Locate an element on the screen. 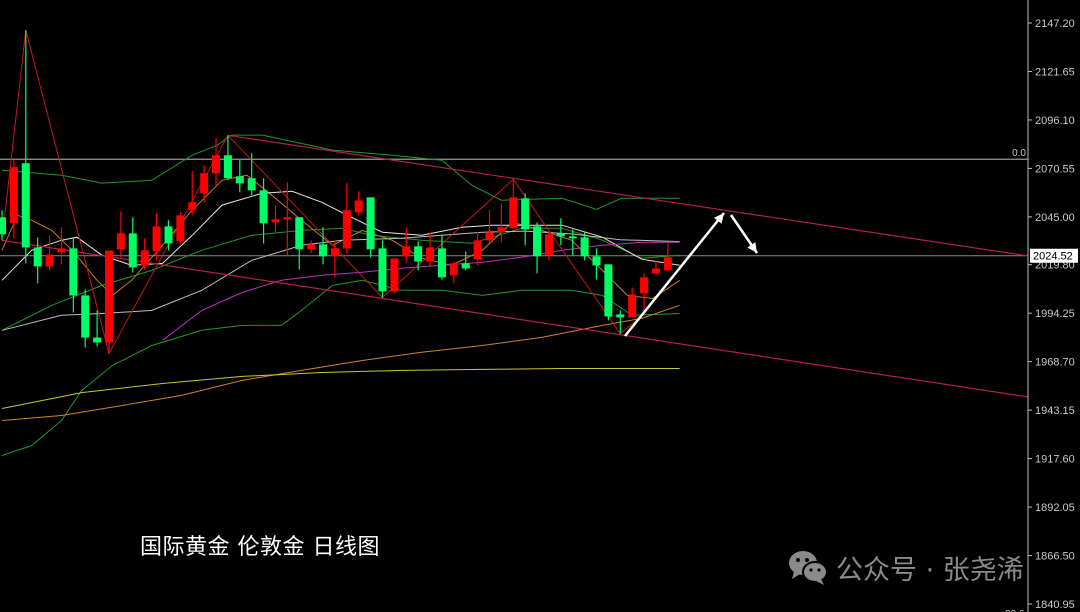 The height and width of the screenshot is (612, 1080). channel-upper-line is located at coordinates (627, 195).